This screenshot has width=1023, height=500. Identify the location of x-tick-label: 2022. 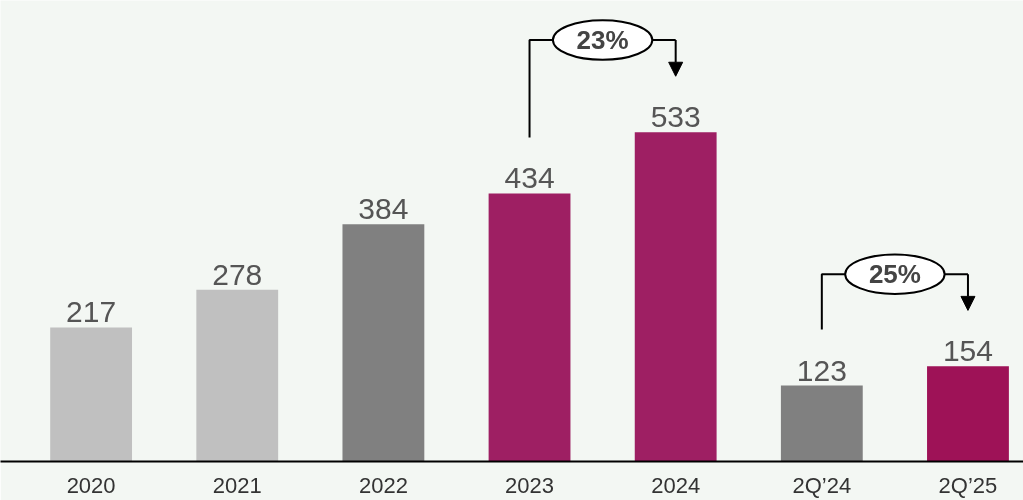
(383, 485).